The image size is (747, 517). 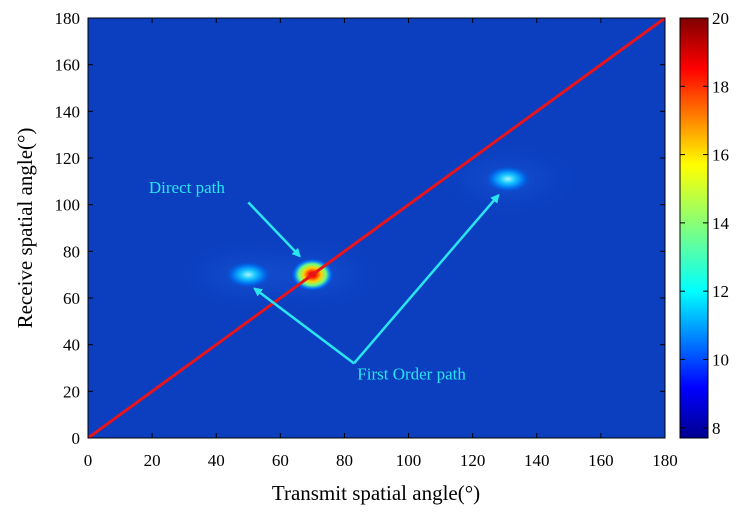 I want to click on colorbar, so click(x=694, y=228).